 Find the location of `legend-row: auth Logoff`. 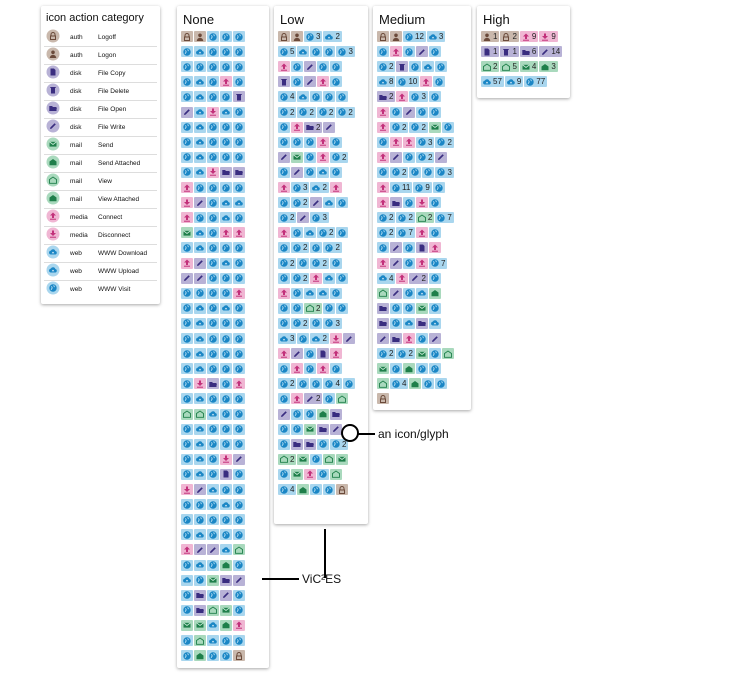

legend-row: auth Logoff is located at coordinates (100, 37).